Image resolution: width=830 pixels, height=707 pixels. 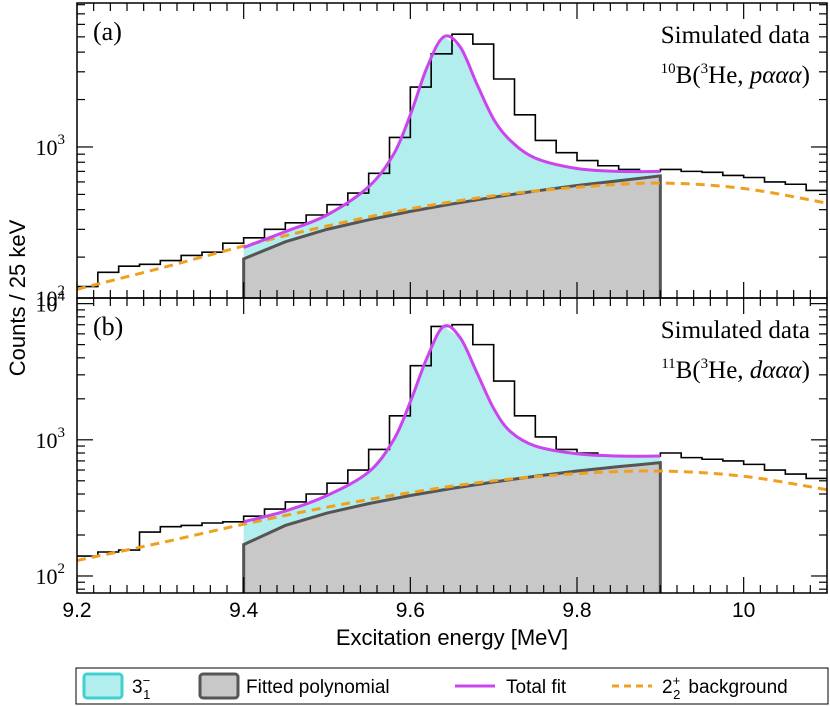 I want to click on panel-b-annotation: Simulated data, so click(x=735, y=330).